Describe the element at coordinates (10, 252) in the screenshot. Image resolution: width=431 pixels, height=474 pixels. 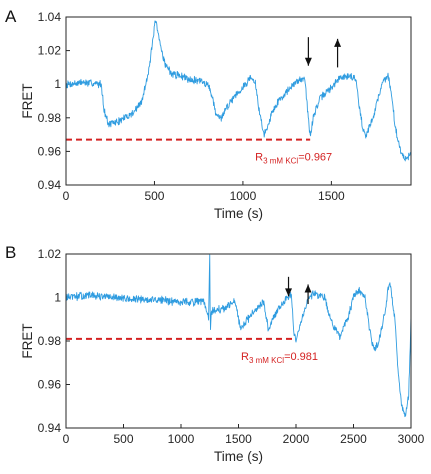
I see `panel-b-letter: B` at that location.